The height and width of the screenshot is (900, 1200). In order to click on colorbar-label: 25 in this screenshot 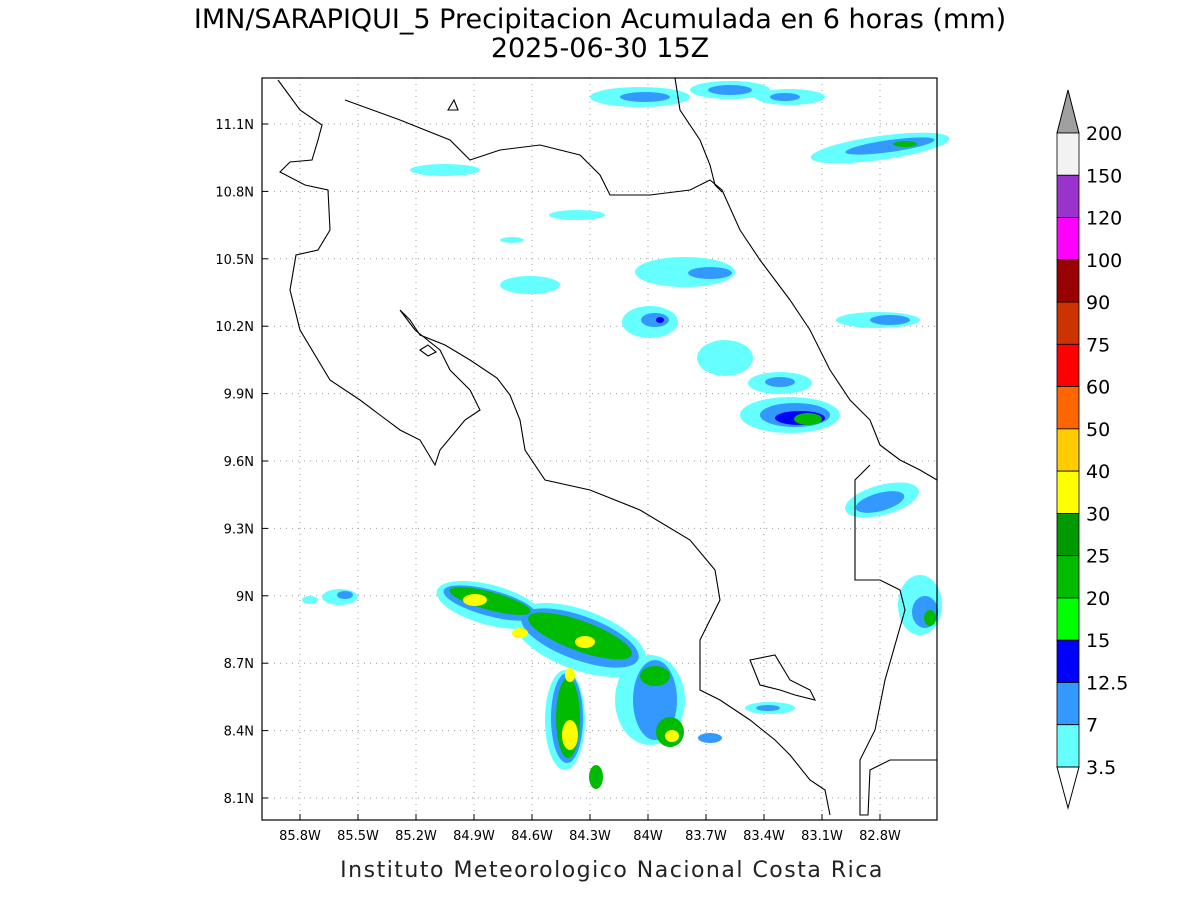, I will do `click(1098, 557)`.